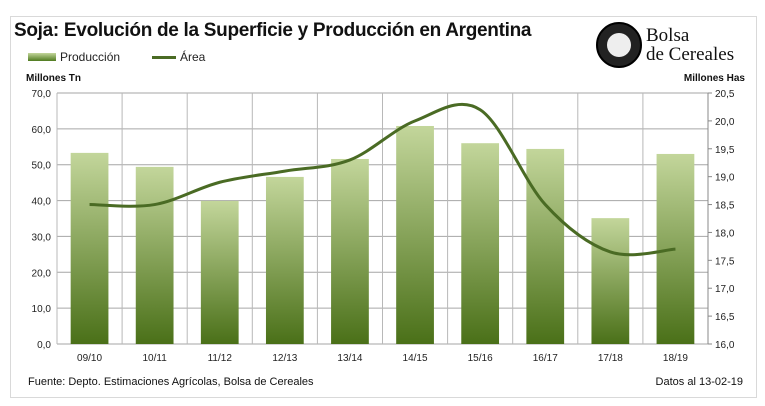 This screenshot has height=406, width=765. I want to click on legend-produccion: Producción, so click(74, 57).